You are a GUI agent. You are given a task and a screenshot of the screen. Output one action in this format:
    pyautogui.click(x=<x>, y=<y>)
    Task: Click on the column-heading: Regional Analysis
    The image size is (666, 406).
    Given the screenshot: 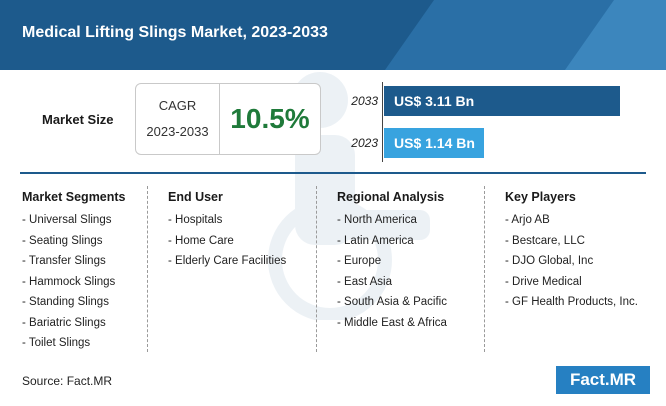 What is the action you would take?
    pyautogui.click(x=391, y=197)
    